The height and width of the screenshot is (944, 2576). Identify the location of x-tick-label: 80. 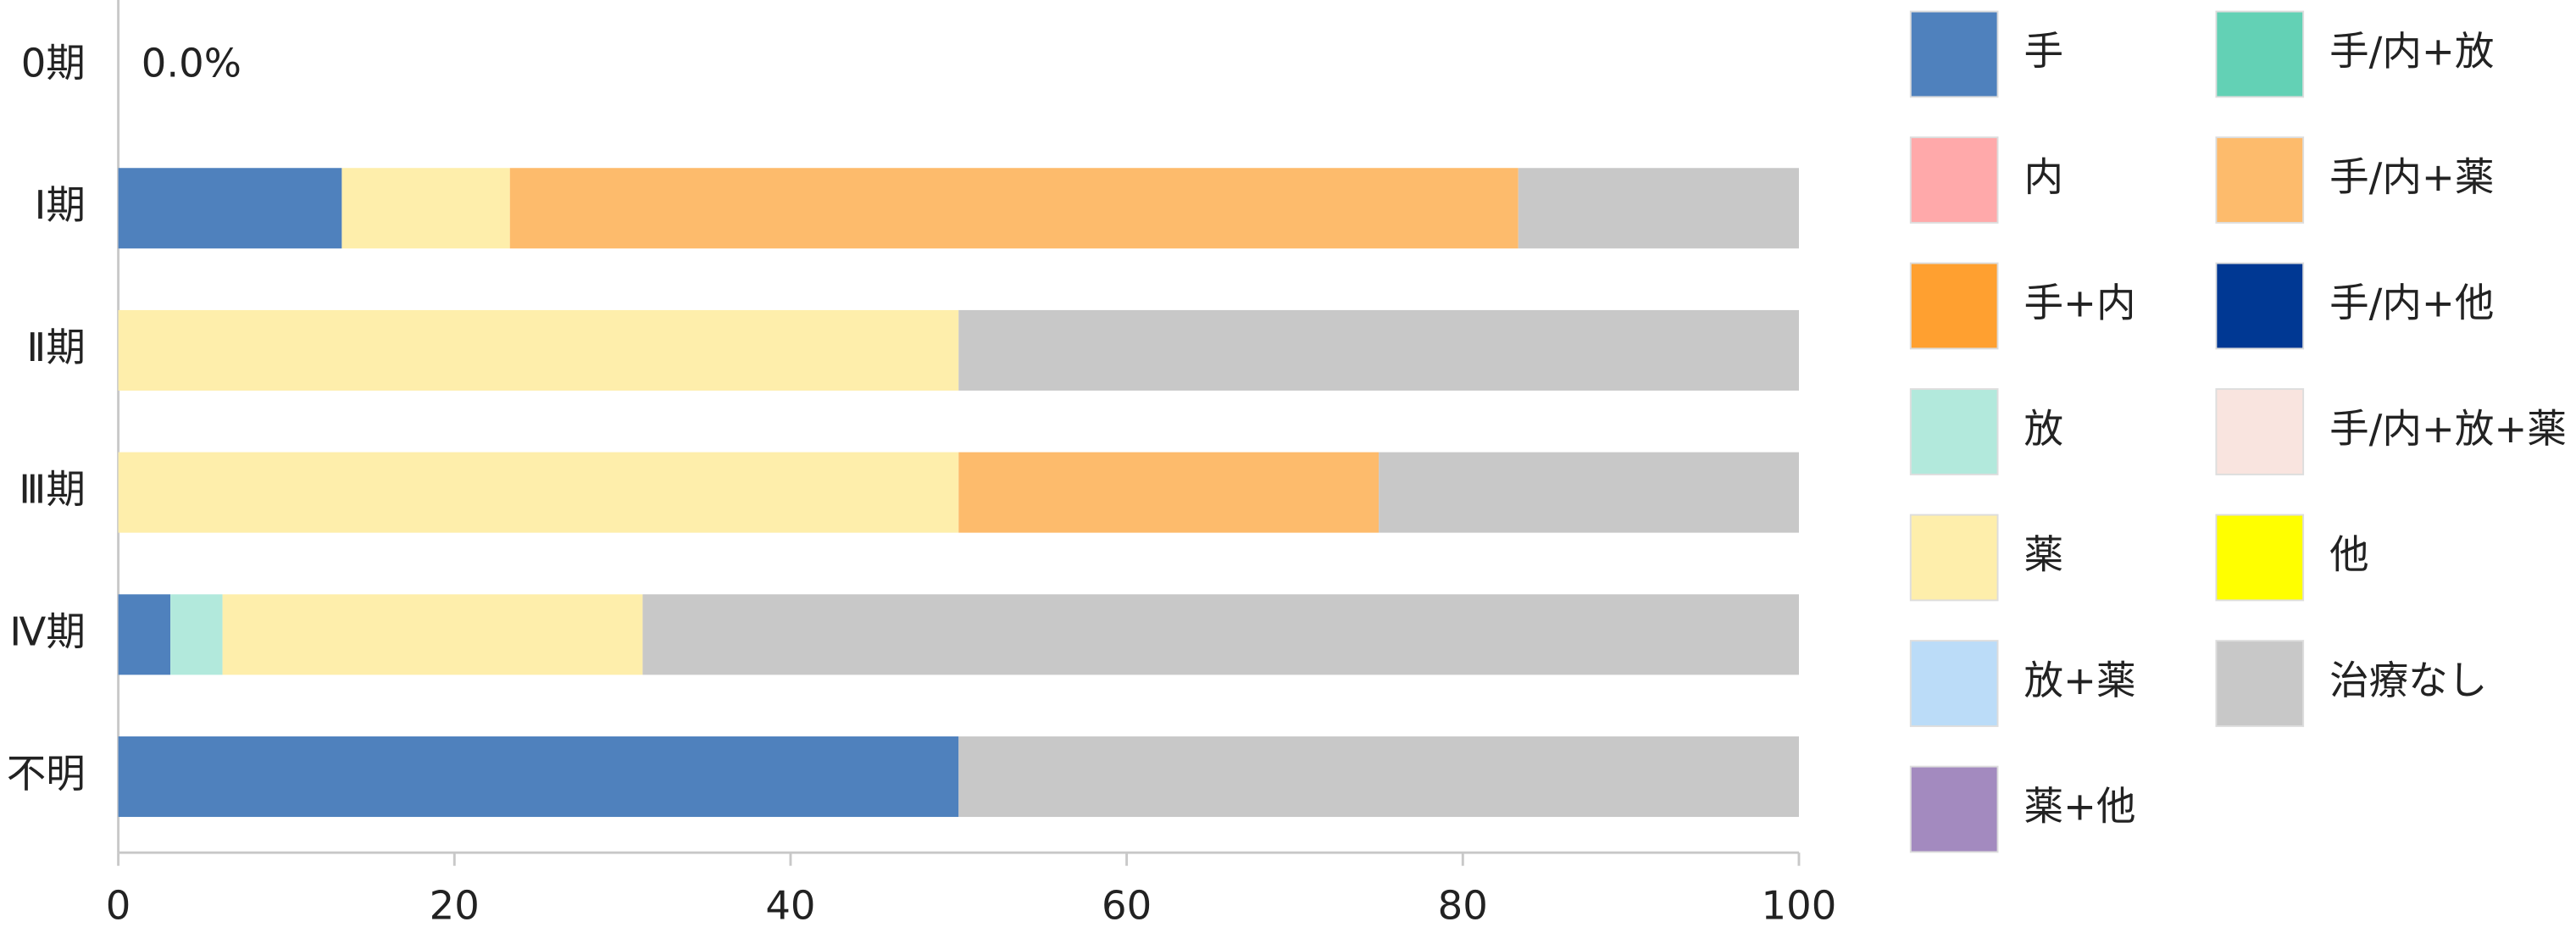
(1463, 906).